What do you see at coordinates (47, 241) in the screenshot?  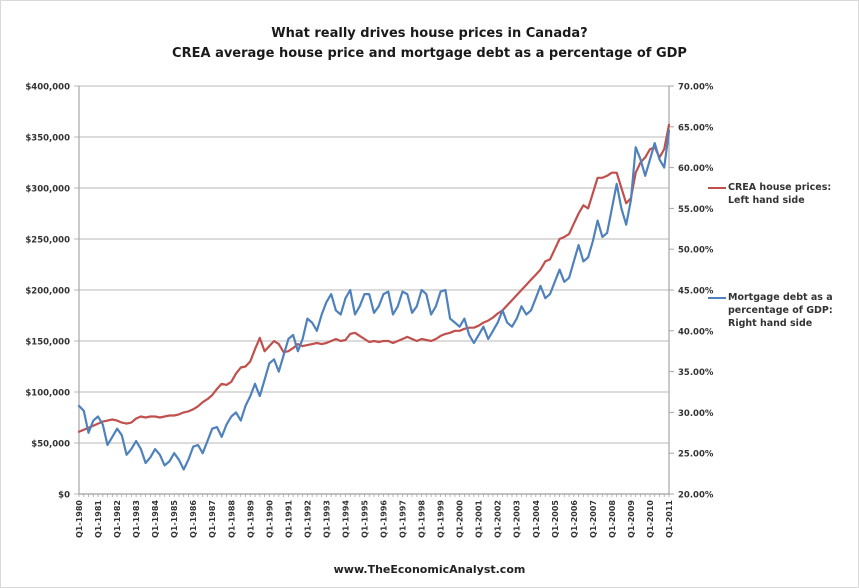 I see `y-left-tick-label: $250,000` at bounding box center [47, 241].